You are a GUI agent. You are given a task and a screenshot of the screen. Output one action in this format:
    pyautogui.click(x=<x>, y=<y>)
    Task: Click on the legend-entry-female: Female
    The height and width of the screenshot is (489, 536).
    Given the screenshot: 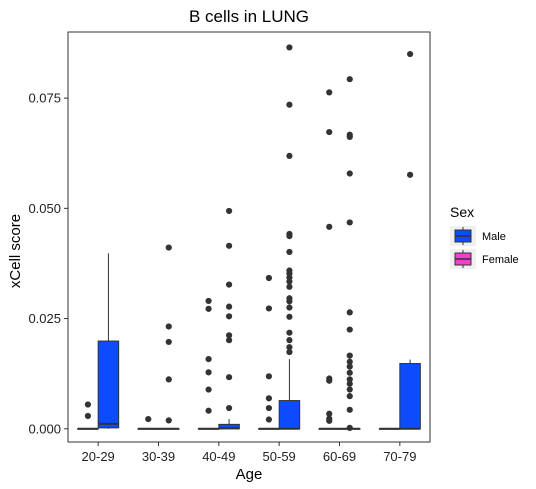 What is the action you would take?
    pyautogui.click(x=484, y=259)
    